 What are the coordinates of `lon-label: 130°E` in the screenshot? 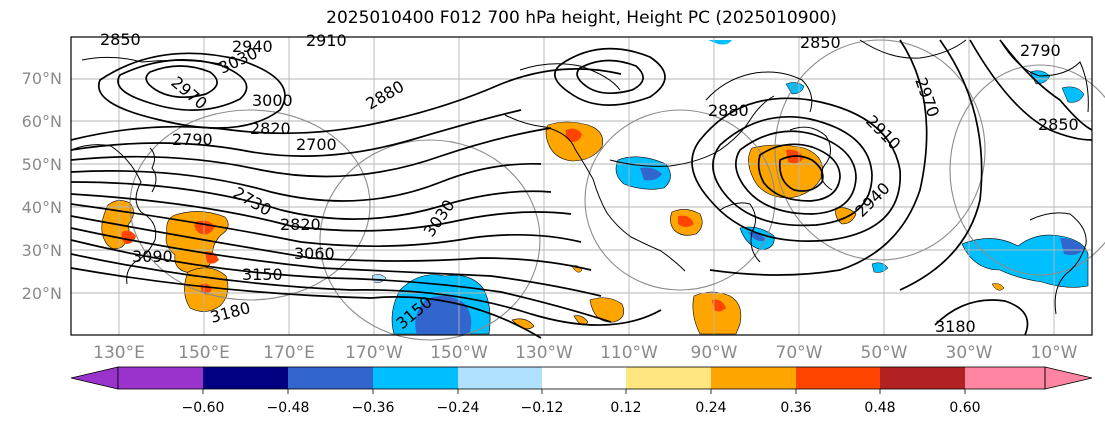 It's located at (119, 353).